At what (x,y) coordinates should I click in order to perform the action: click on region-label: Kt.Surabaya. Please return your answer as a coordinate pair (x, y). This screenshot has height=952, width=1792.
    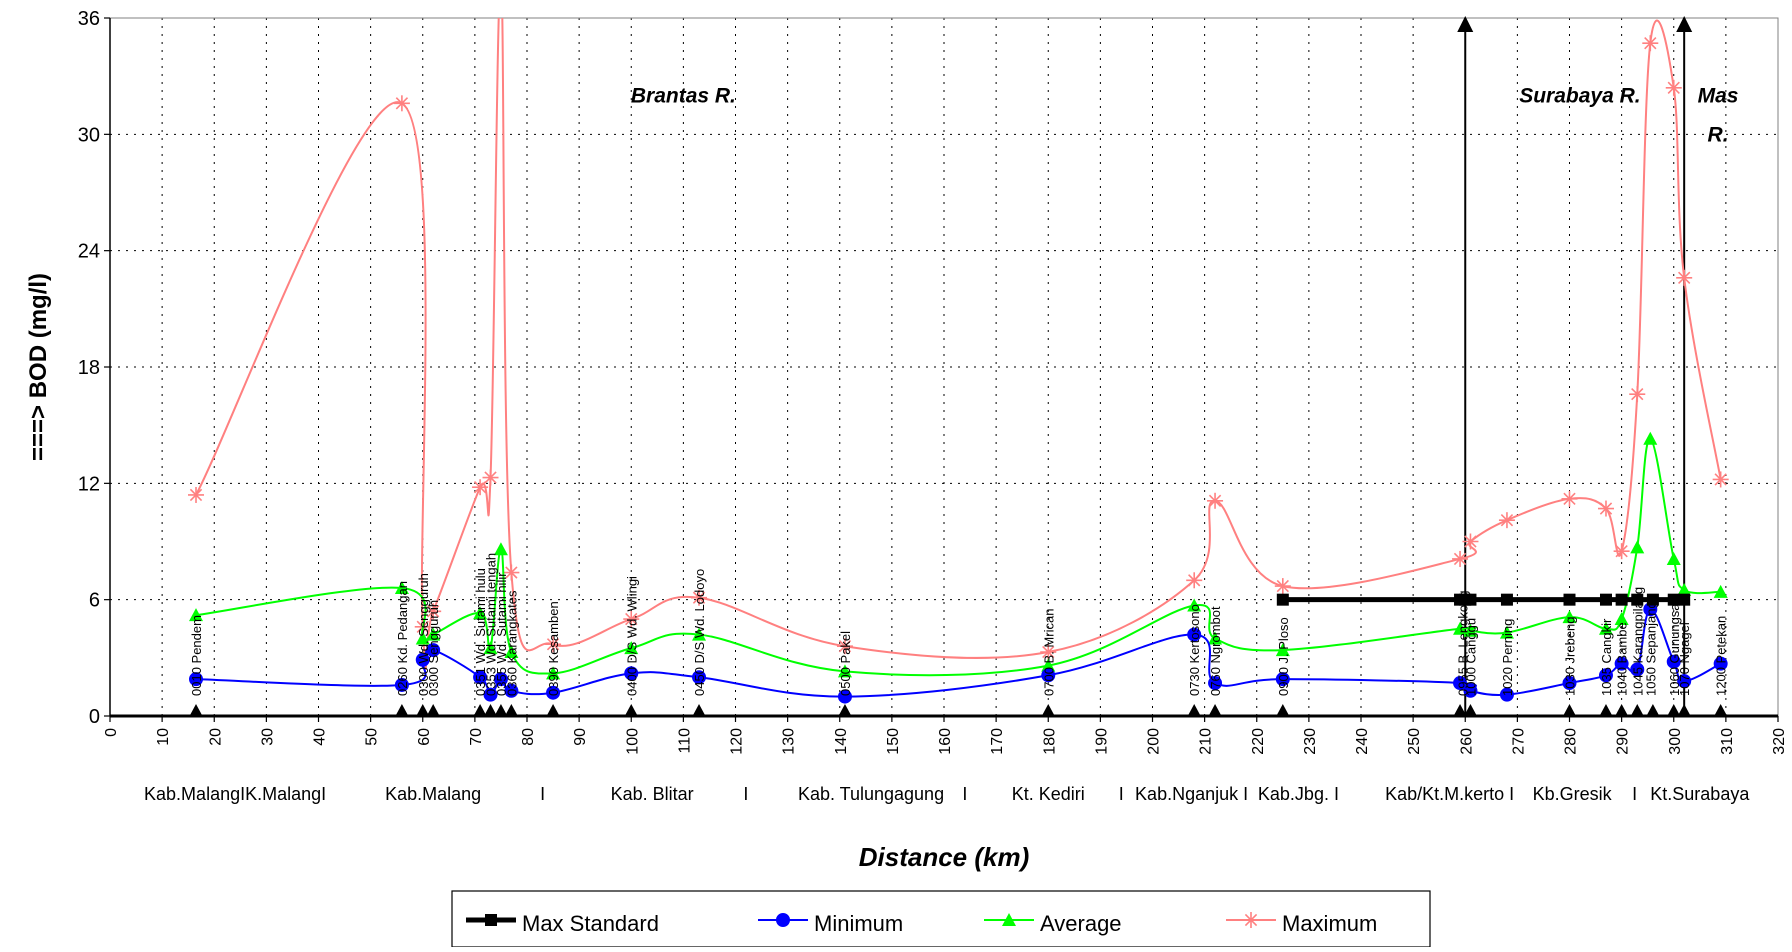
    Looking at the image, I should click on (1700, 794).